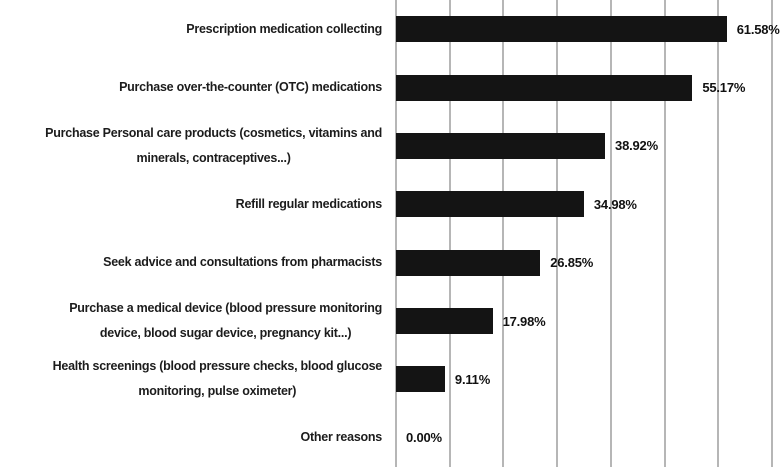  Describe the element at coordinates (758, 29) in the screenshot. I see `value-label: 61.58%` at that location.